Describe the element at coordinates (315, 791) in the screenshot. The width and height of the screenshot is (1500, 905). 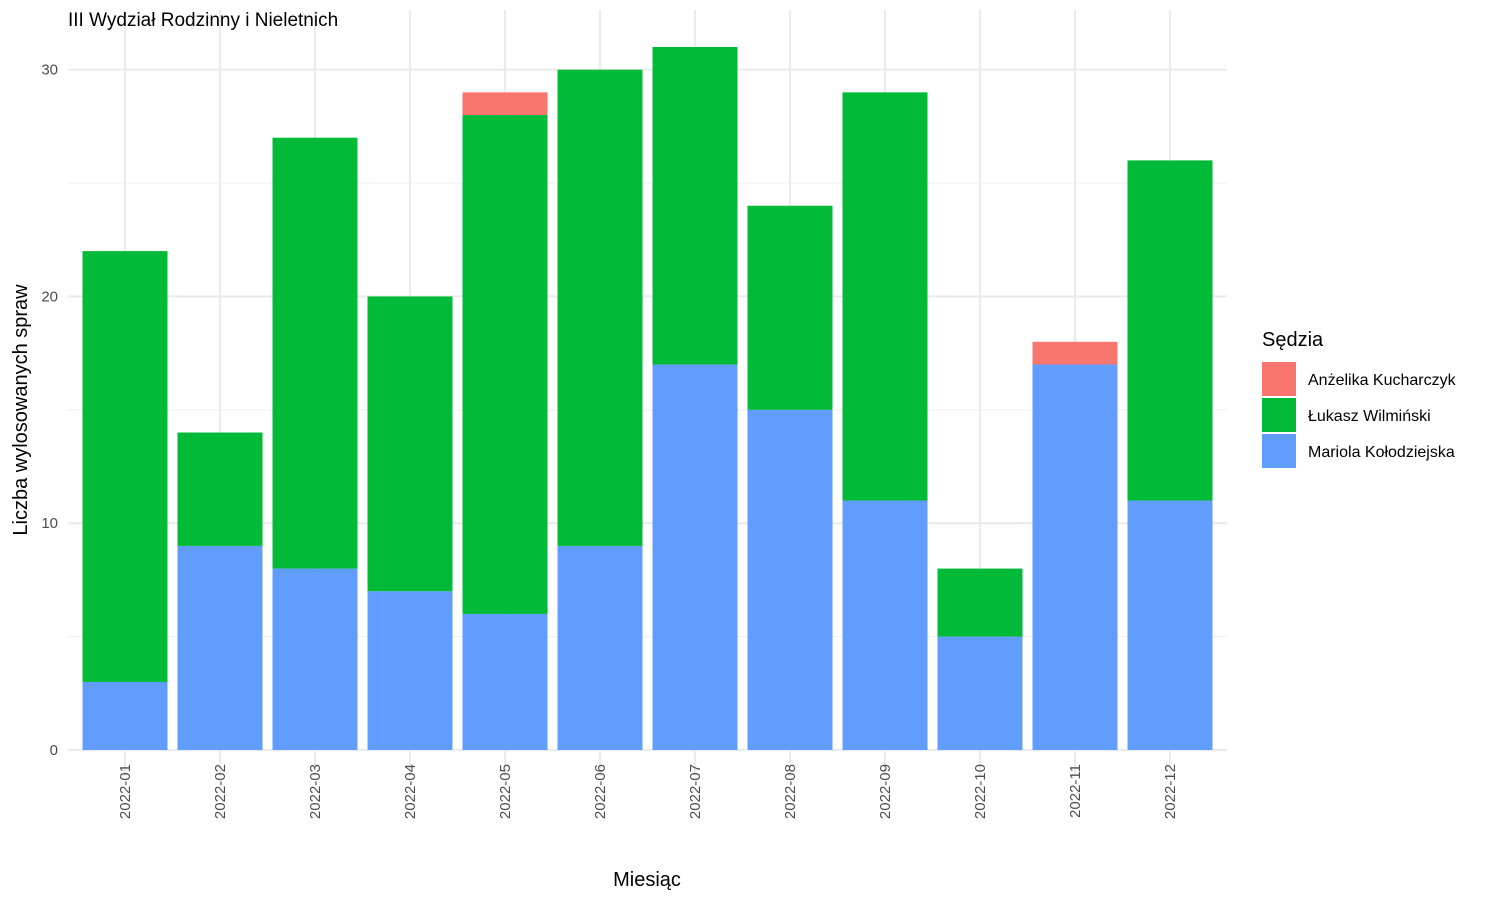
I see `x-tick-label: 2022-03` at that location.